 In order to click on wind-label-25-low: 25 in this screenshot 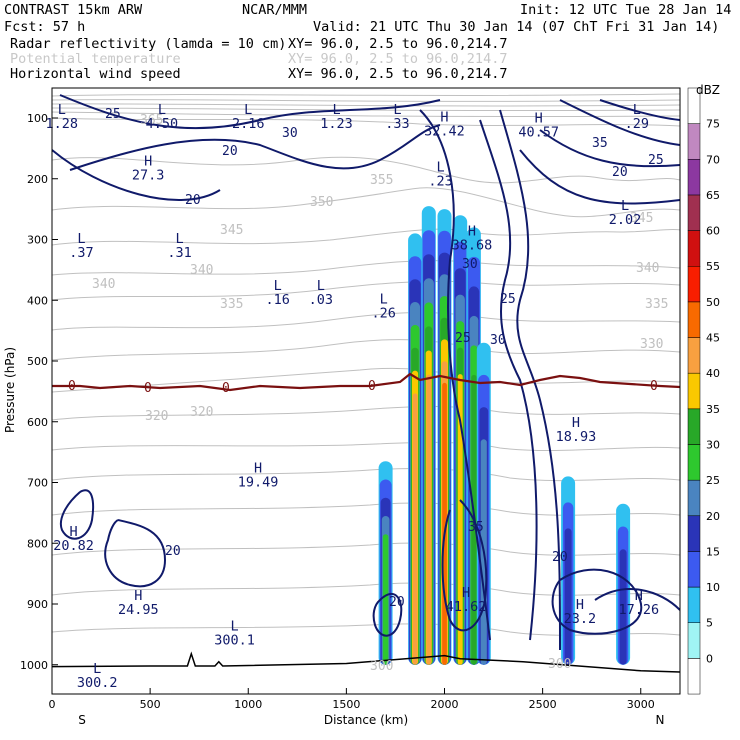, I will do `click(463, 338)`.